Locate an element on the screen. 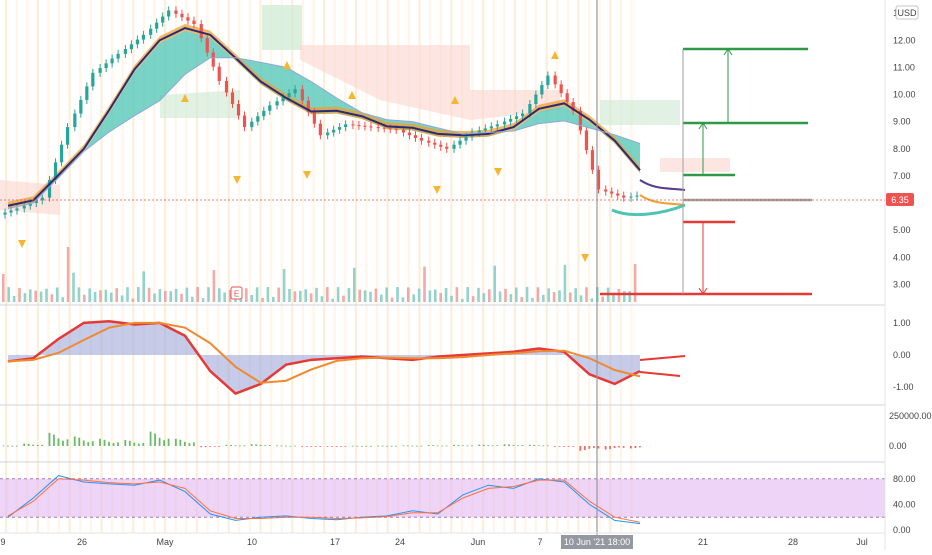  stochastic-pane is located at coordinates (442, 500).